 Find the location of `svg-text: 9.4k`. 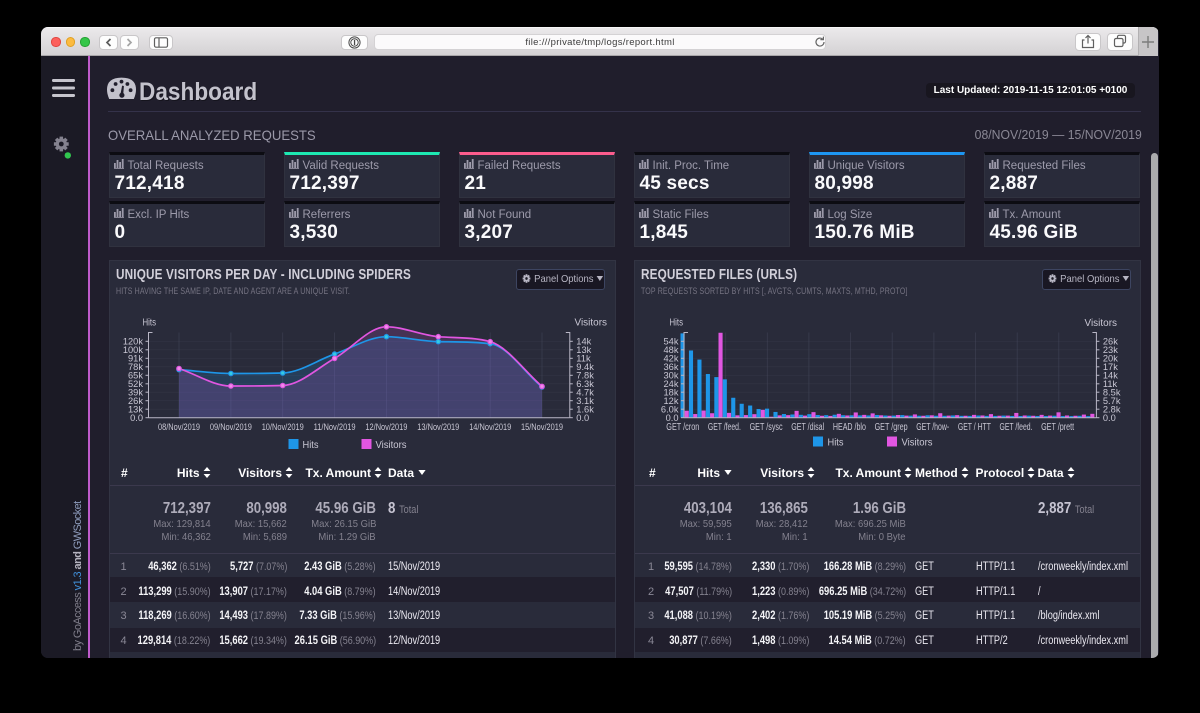

svg-text: 9.4k is located at coordinates (585, 367).